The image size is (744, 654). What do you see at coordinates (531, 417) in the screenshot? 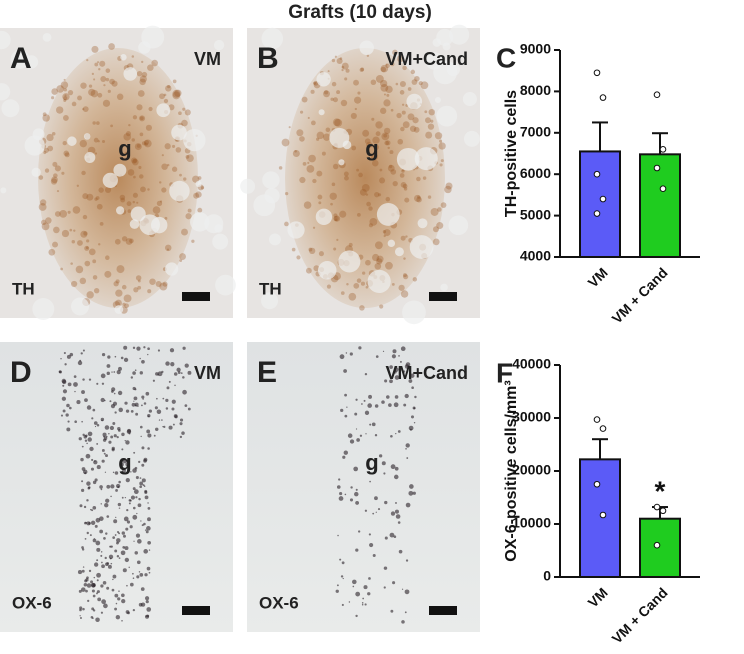
I see `y-tick-label: 30000` at bounding box center [531, 417].